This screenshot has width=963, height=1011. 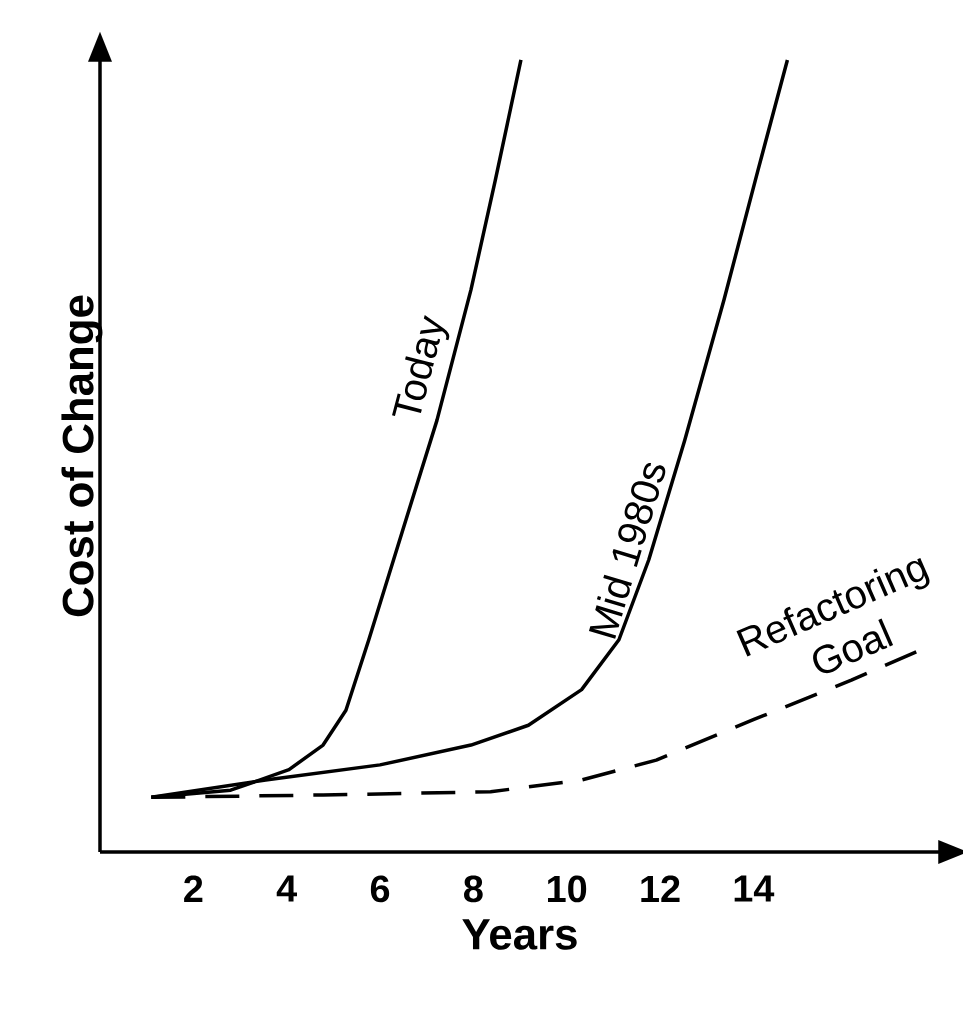 What do you see at coordinates (567, 889) in the screenshot?
I see `x-tick-label: 10` at bounding box center [567, 889].